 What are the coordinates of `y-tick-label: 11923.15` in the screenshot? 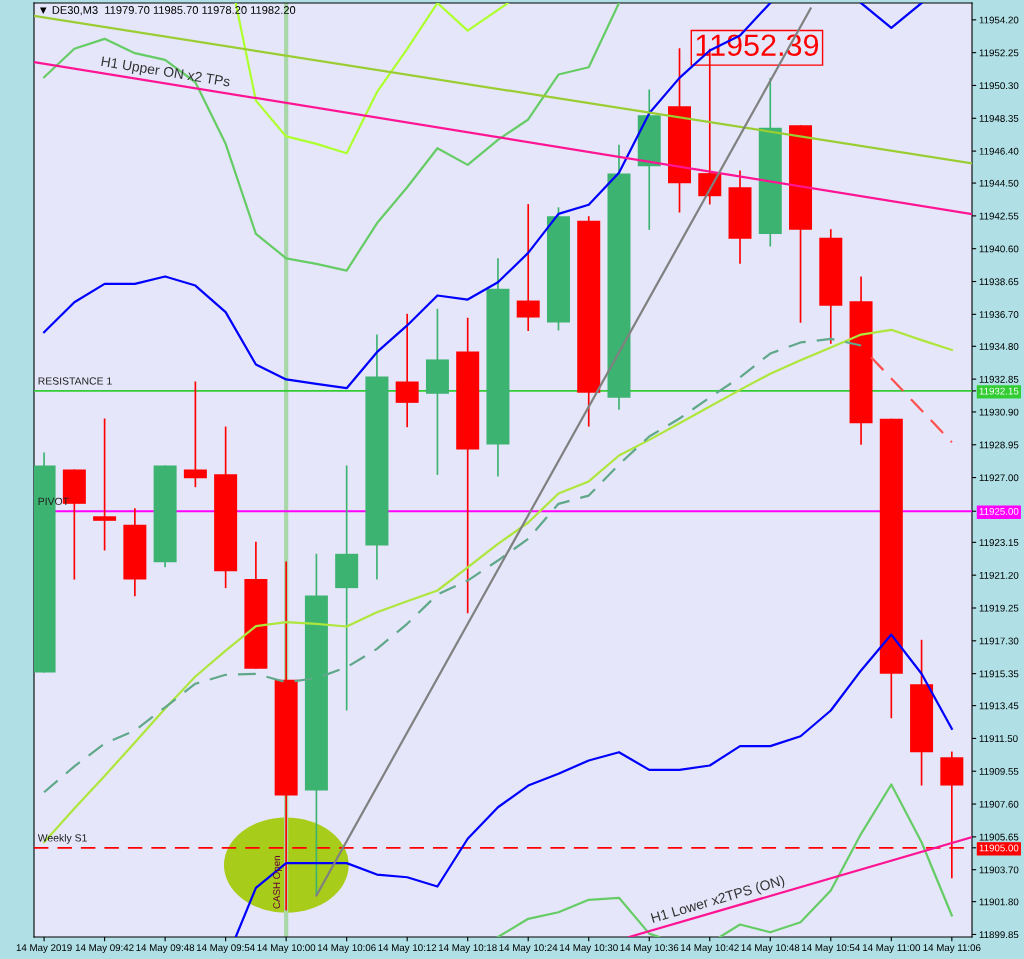 It's located at (999, 542).